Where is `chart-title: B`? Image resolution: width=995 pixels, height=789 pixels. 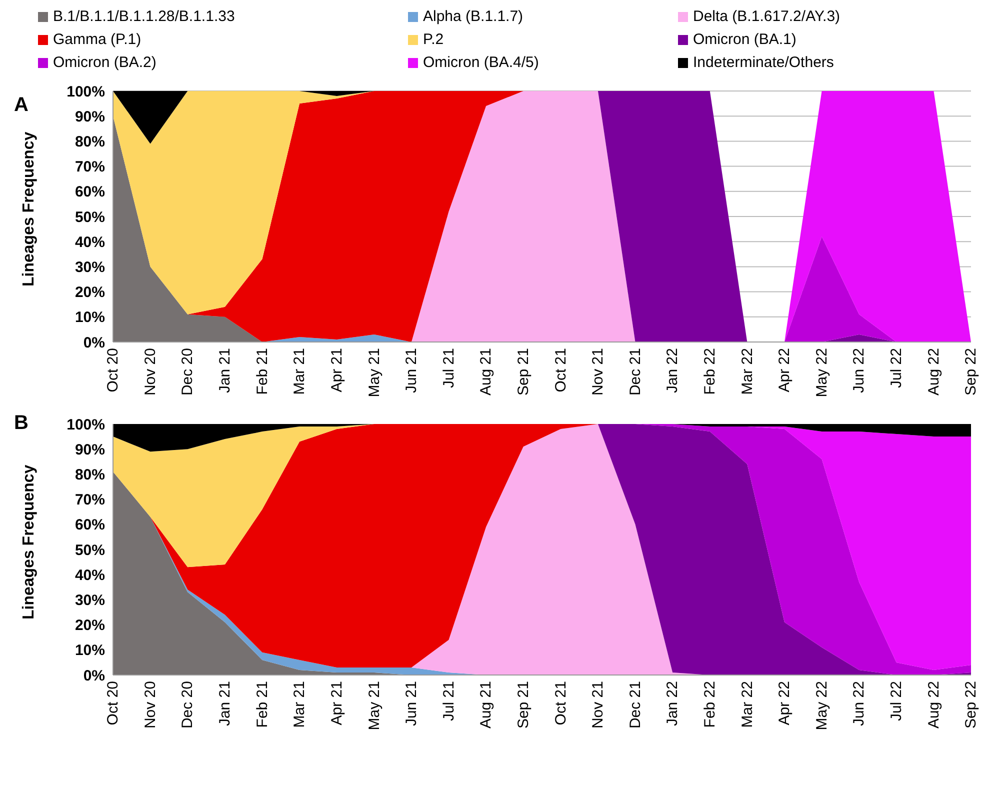
chart-title: B is located at coordinates (21, 423).